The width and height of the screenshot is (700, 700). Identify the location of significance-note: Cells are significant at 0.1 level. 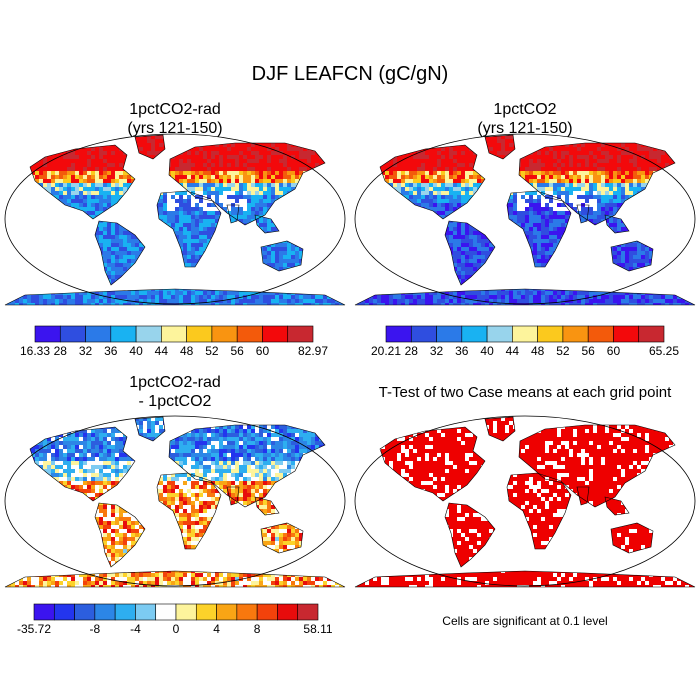
(525, 621).